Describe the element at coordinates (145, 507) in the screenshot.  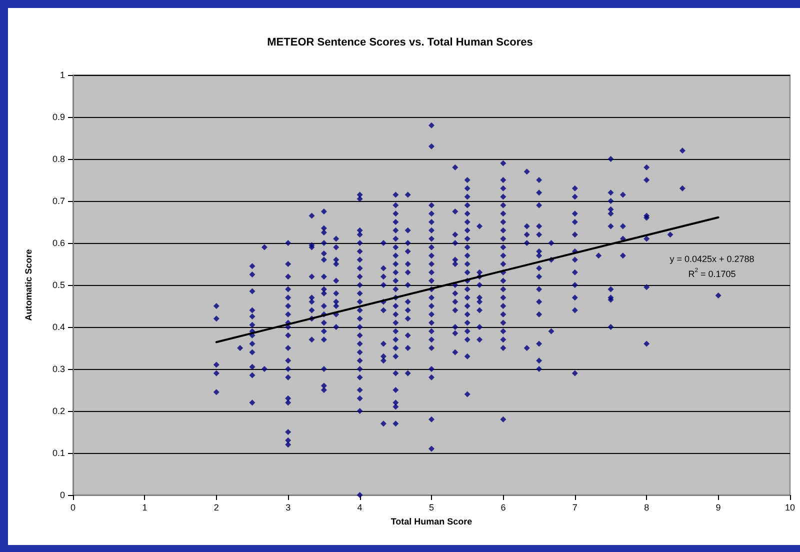
I see `x-tick-label: 1` at that location.